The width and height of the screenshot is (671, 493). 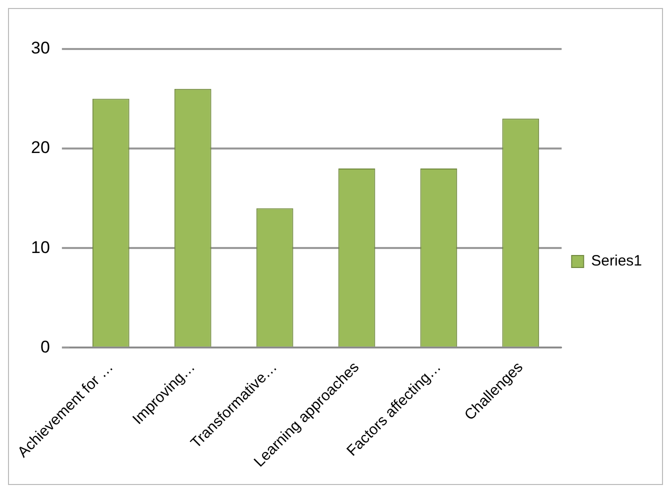 I want to click on y-tick-label: 30, so click(x=40, y=48).